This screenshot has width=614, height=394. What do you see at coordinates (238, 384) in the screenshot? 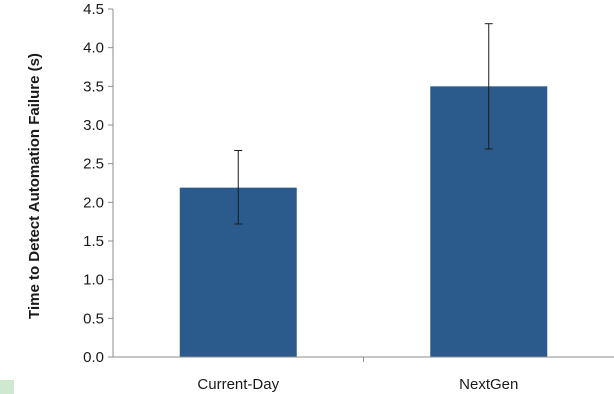
I see `x-category-label: Current-Day` at bounding box center [238, 384].